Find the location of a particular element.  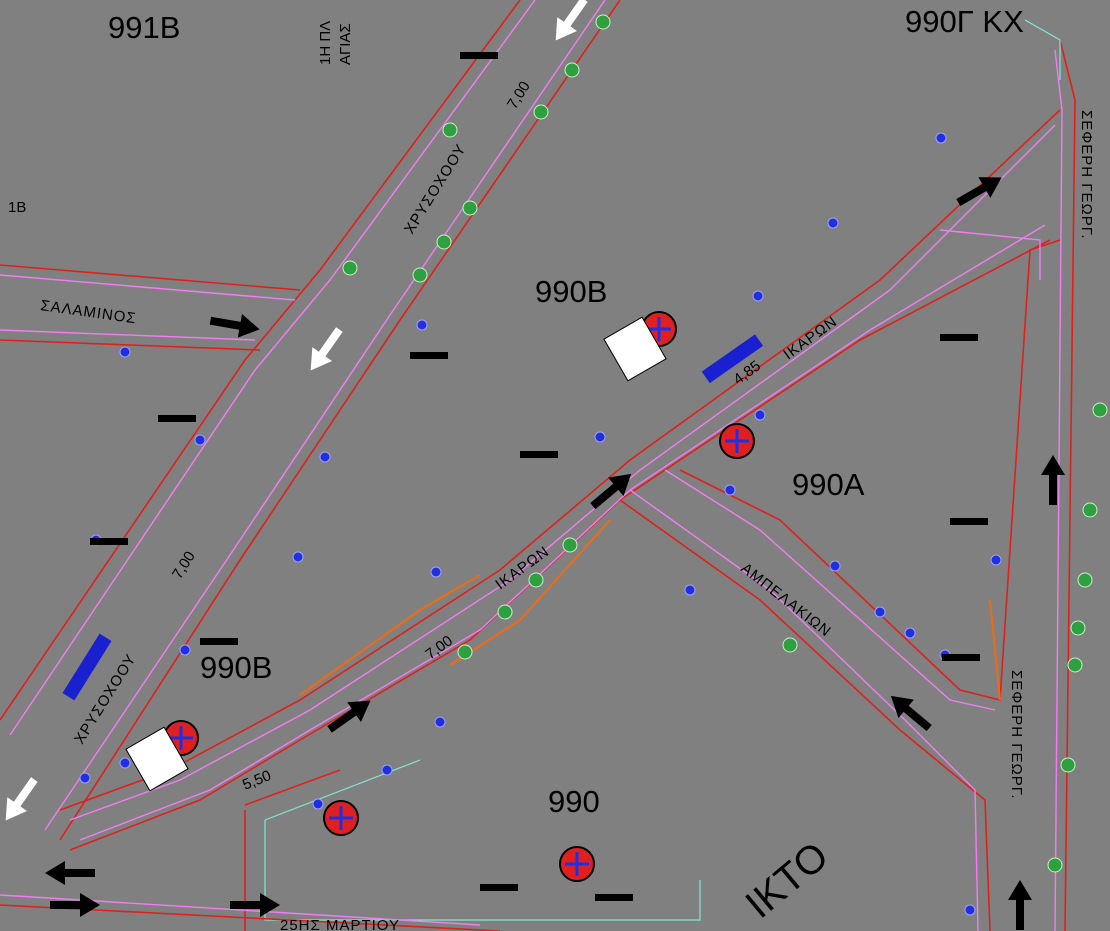

block-label: 990Α is located at coordinates (828, 484).